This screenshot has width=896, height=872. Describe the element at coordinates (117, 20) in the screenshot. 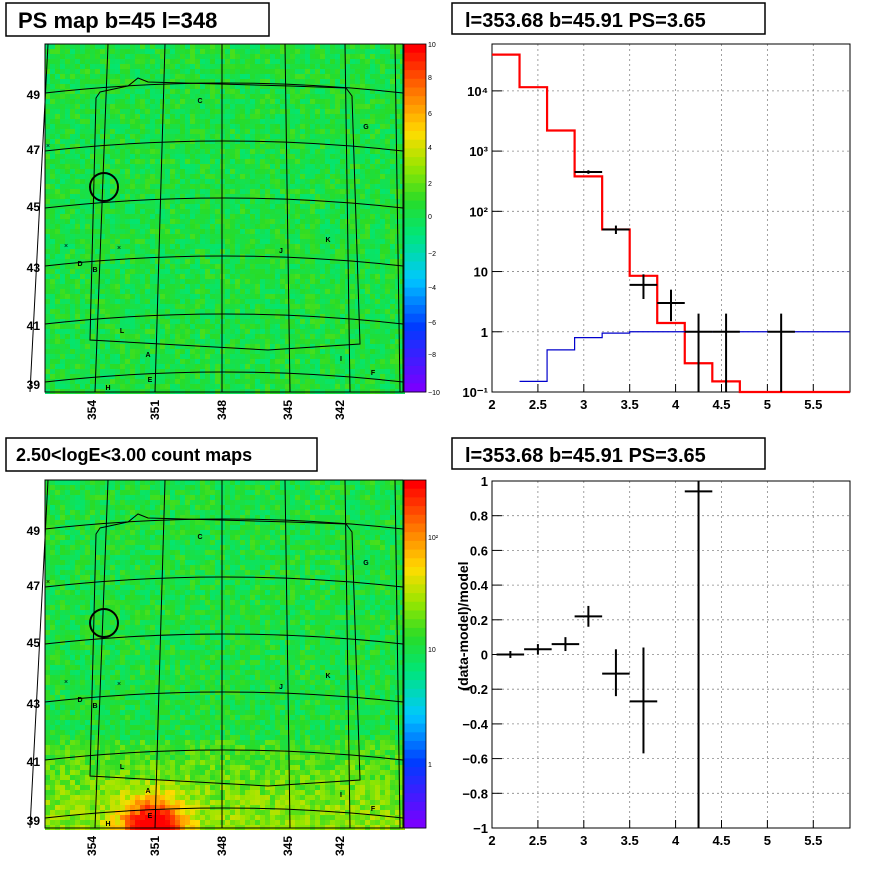

I see `map1-title: PS map b=45 l=348` at that location.